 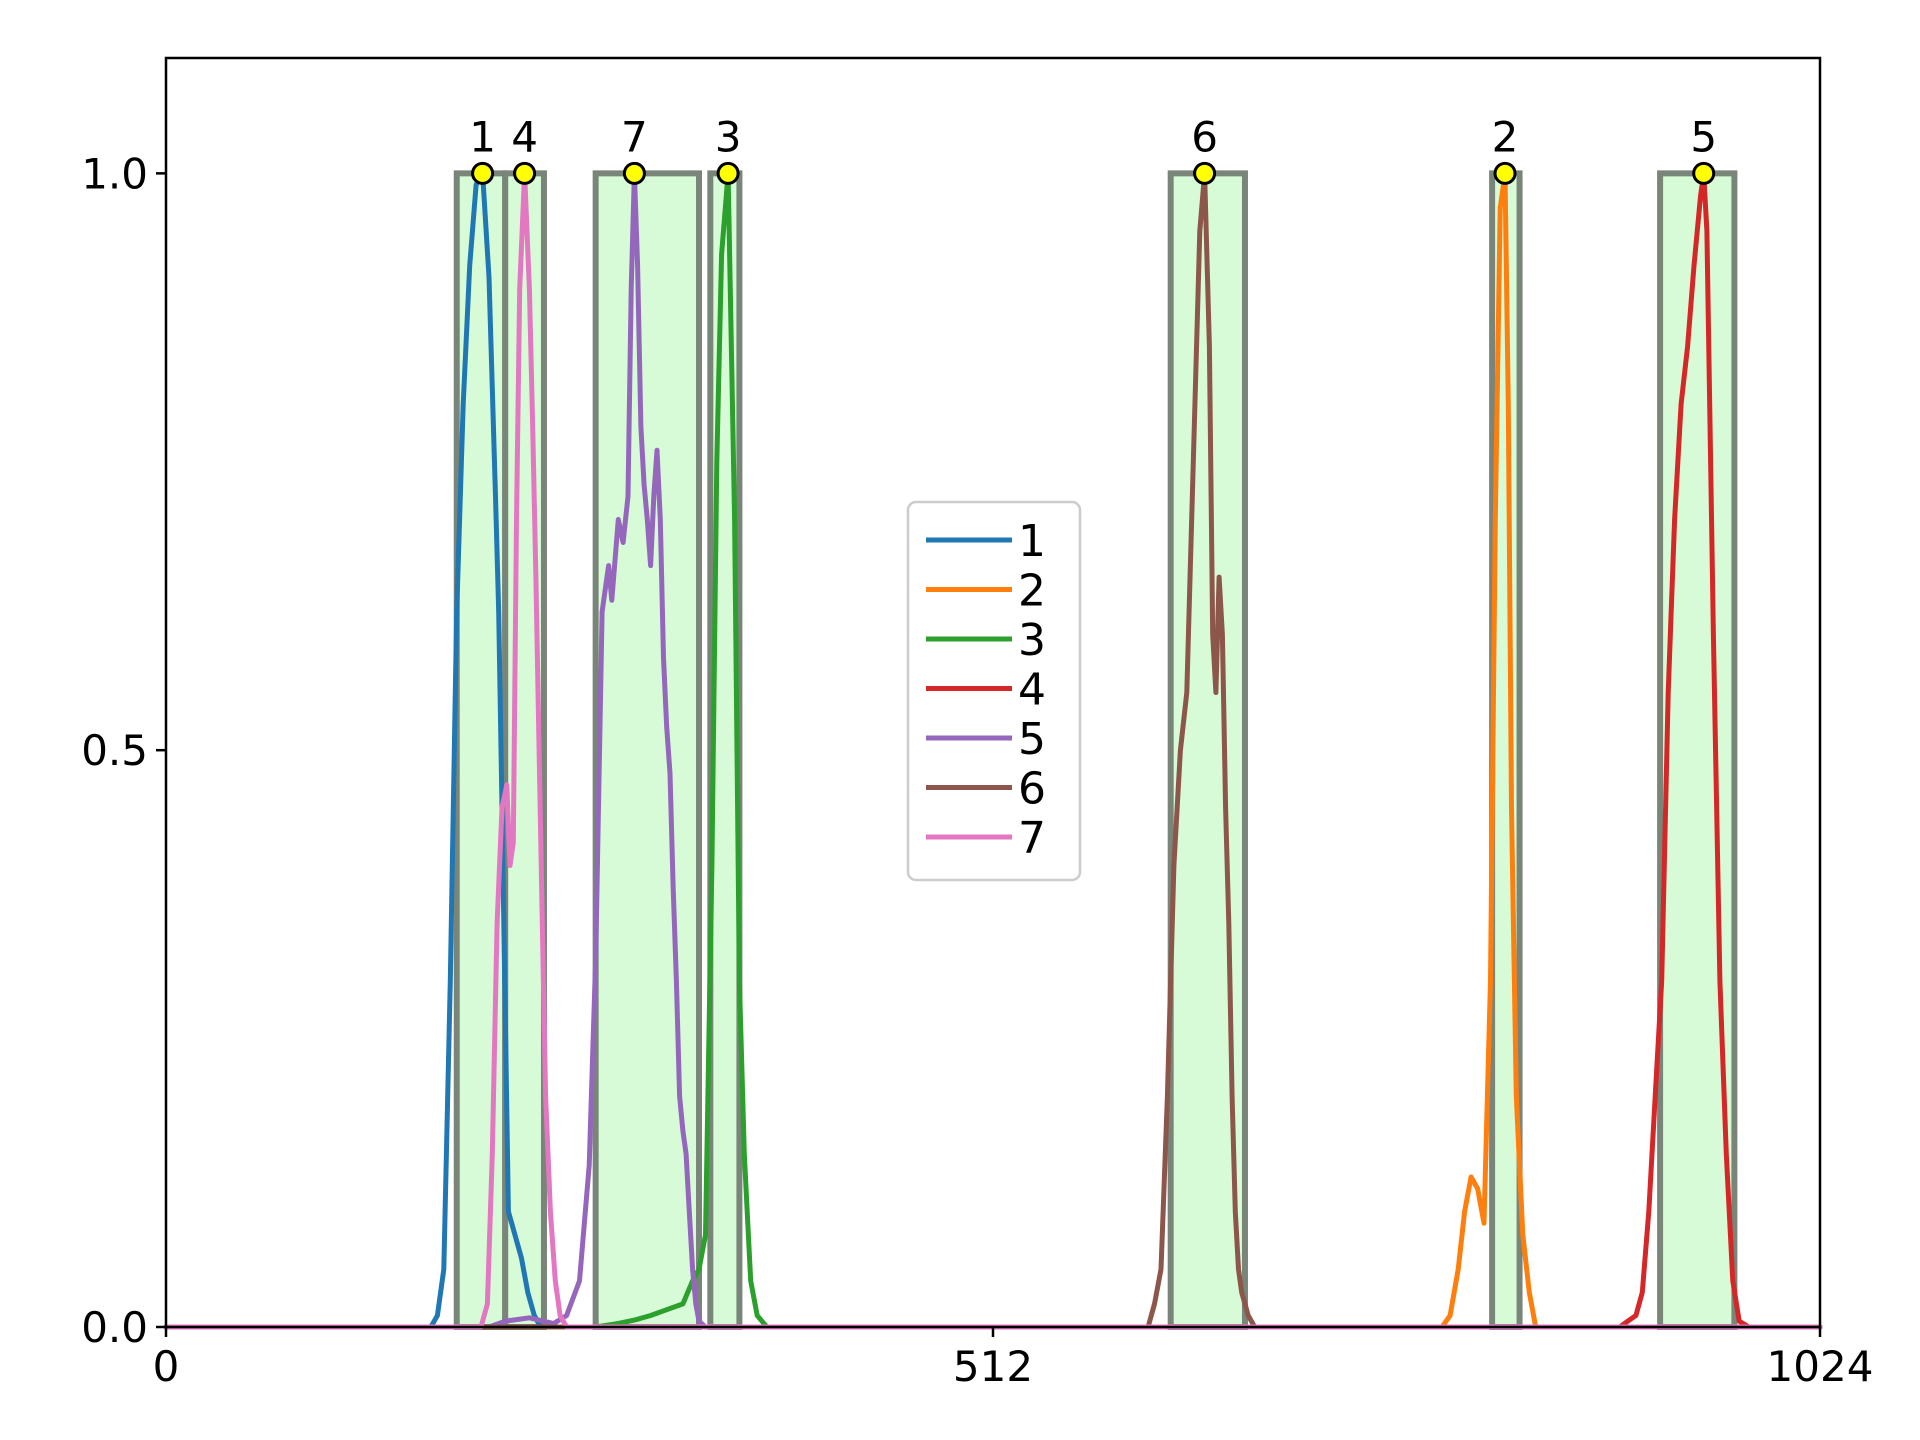 What do you see at coordinates (1032, 739) in the screenshot?
I see `legend-label: 5` at bounding box center [1032, 739].